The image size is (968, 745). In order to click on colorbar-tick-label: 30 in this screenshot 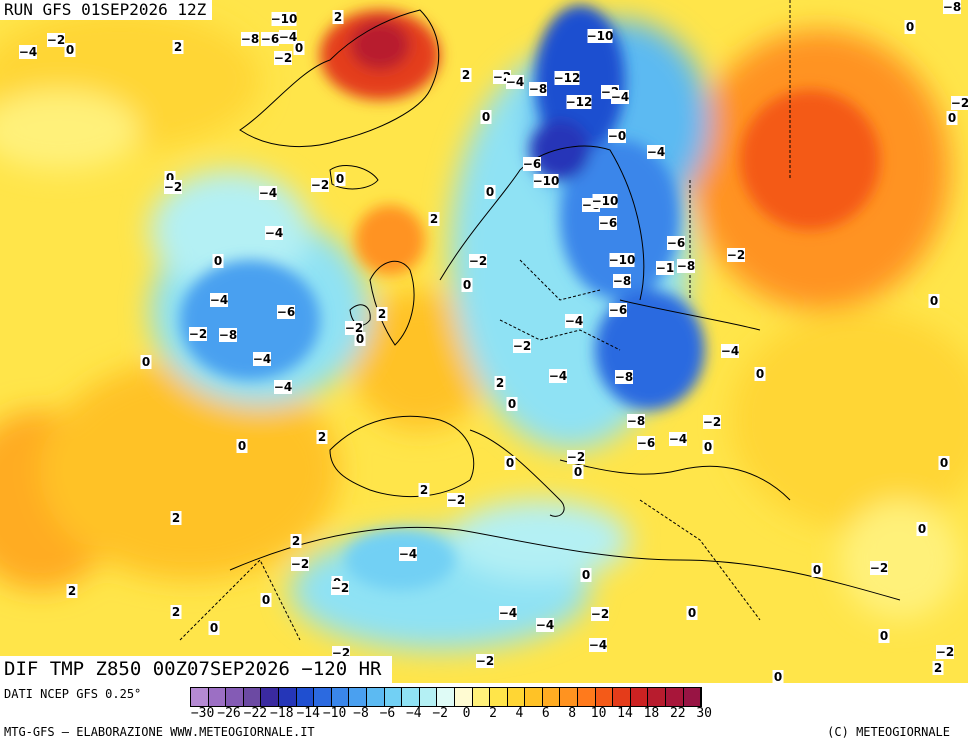, I will do `click(704, 713)`.